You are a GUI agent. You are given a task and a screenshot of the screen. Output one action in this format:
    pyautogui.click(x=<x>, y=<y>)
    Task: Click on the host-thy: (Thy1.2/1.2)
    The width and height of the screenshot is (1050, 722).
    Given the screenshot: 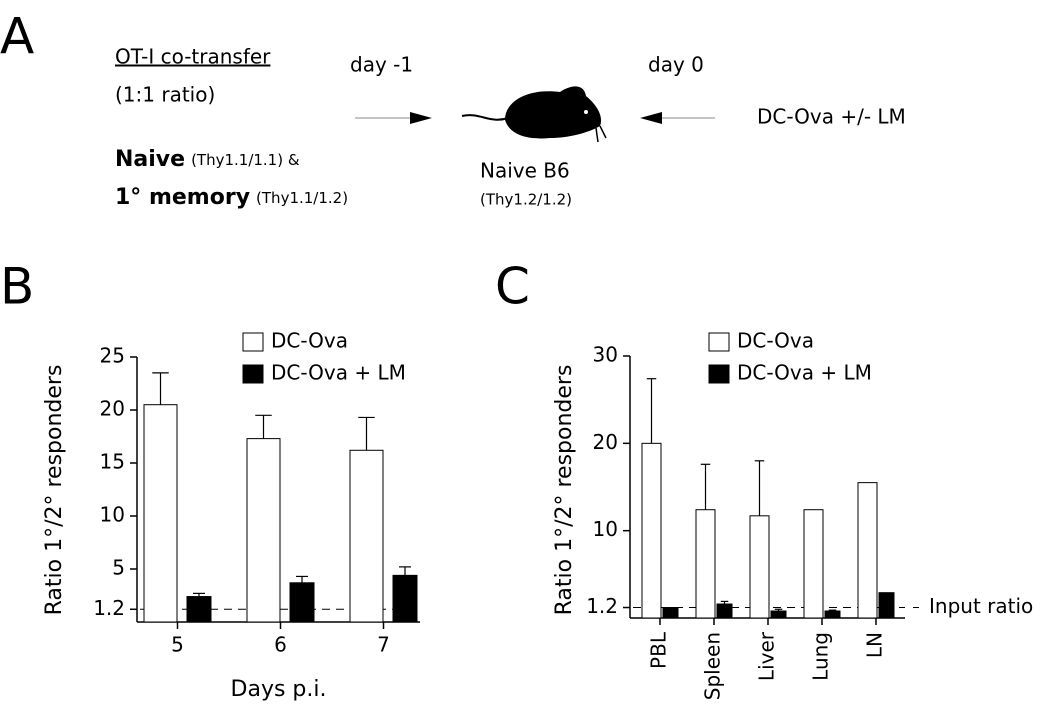 What is the action you would take?
    pyautogui.click(x=526, y=200)
    